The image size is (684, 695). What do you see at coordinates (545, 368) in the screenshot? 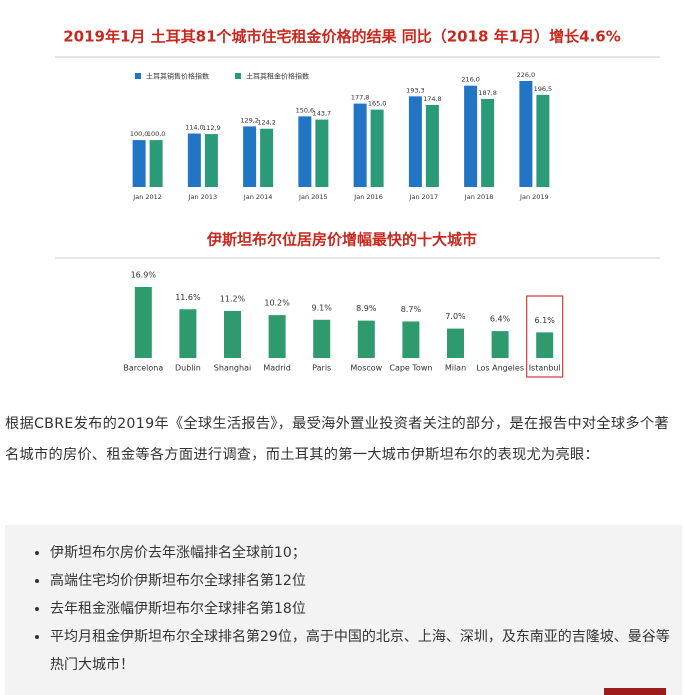
I see `x-tick-label: Istanbul` at bounding box center [545, 368].